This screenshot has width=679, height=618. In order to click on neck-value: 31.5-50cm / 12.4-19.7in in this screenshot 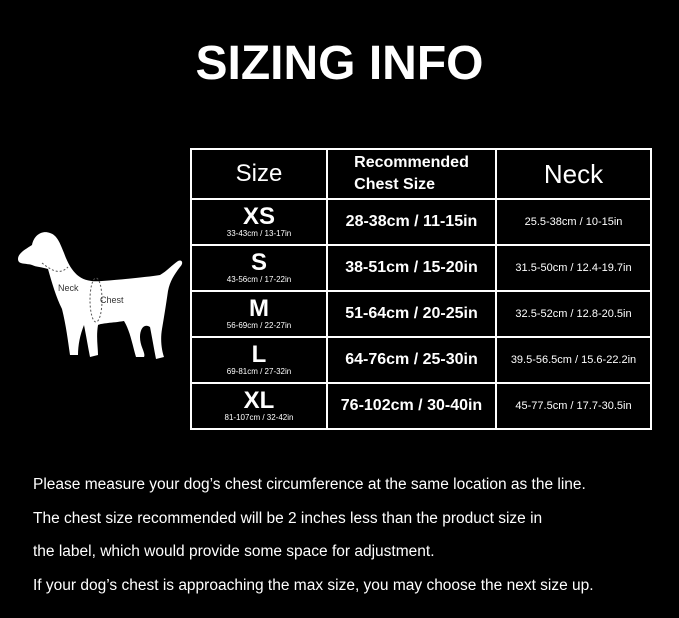, I will do `click(573, 268)`.